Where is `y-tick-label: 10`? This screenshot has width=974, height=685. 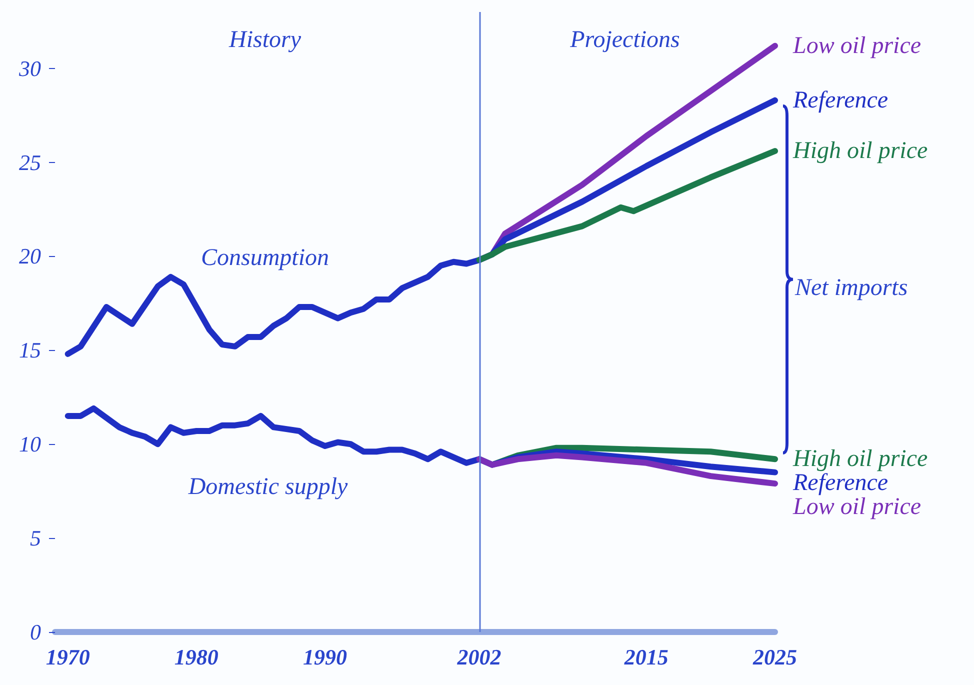 y-tick-label: 10 is located at coordinates (30, 444).